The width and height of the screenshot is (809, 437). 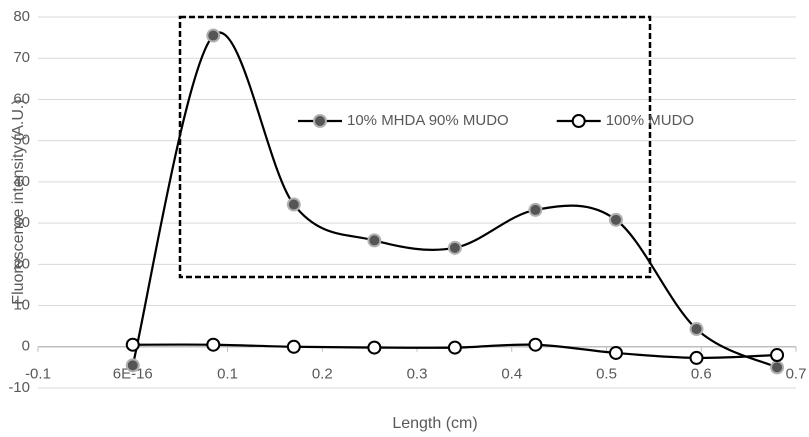 I want to click on x-axis-title: Length (cm), so click(x=434, y=423).